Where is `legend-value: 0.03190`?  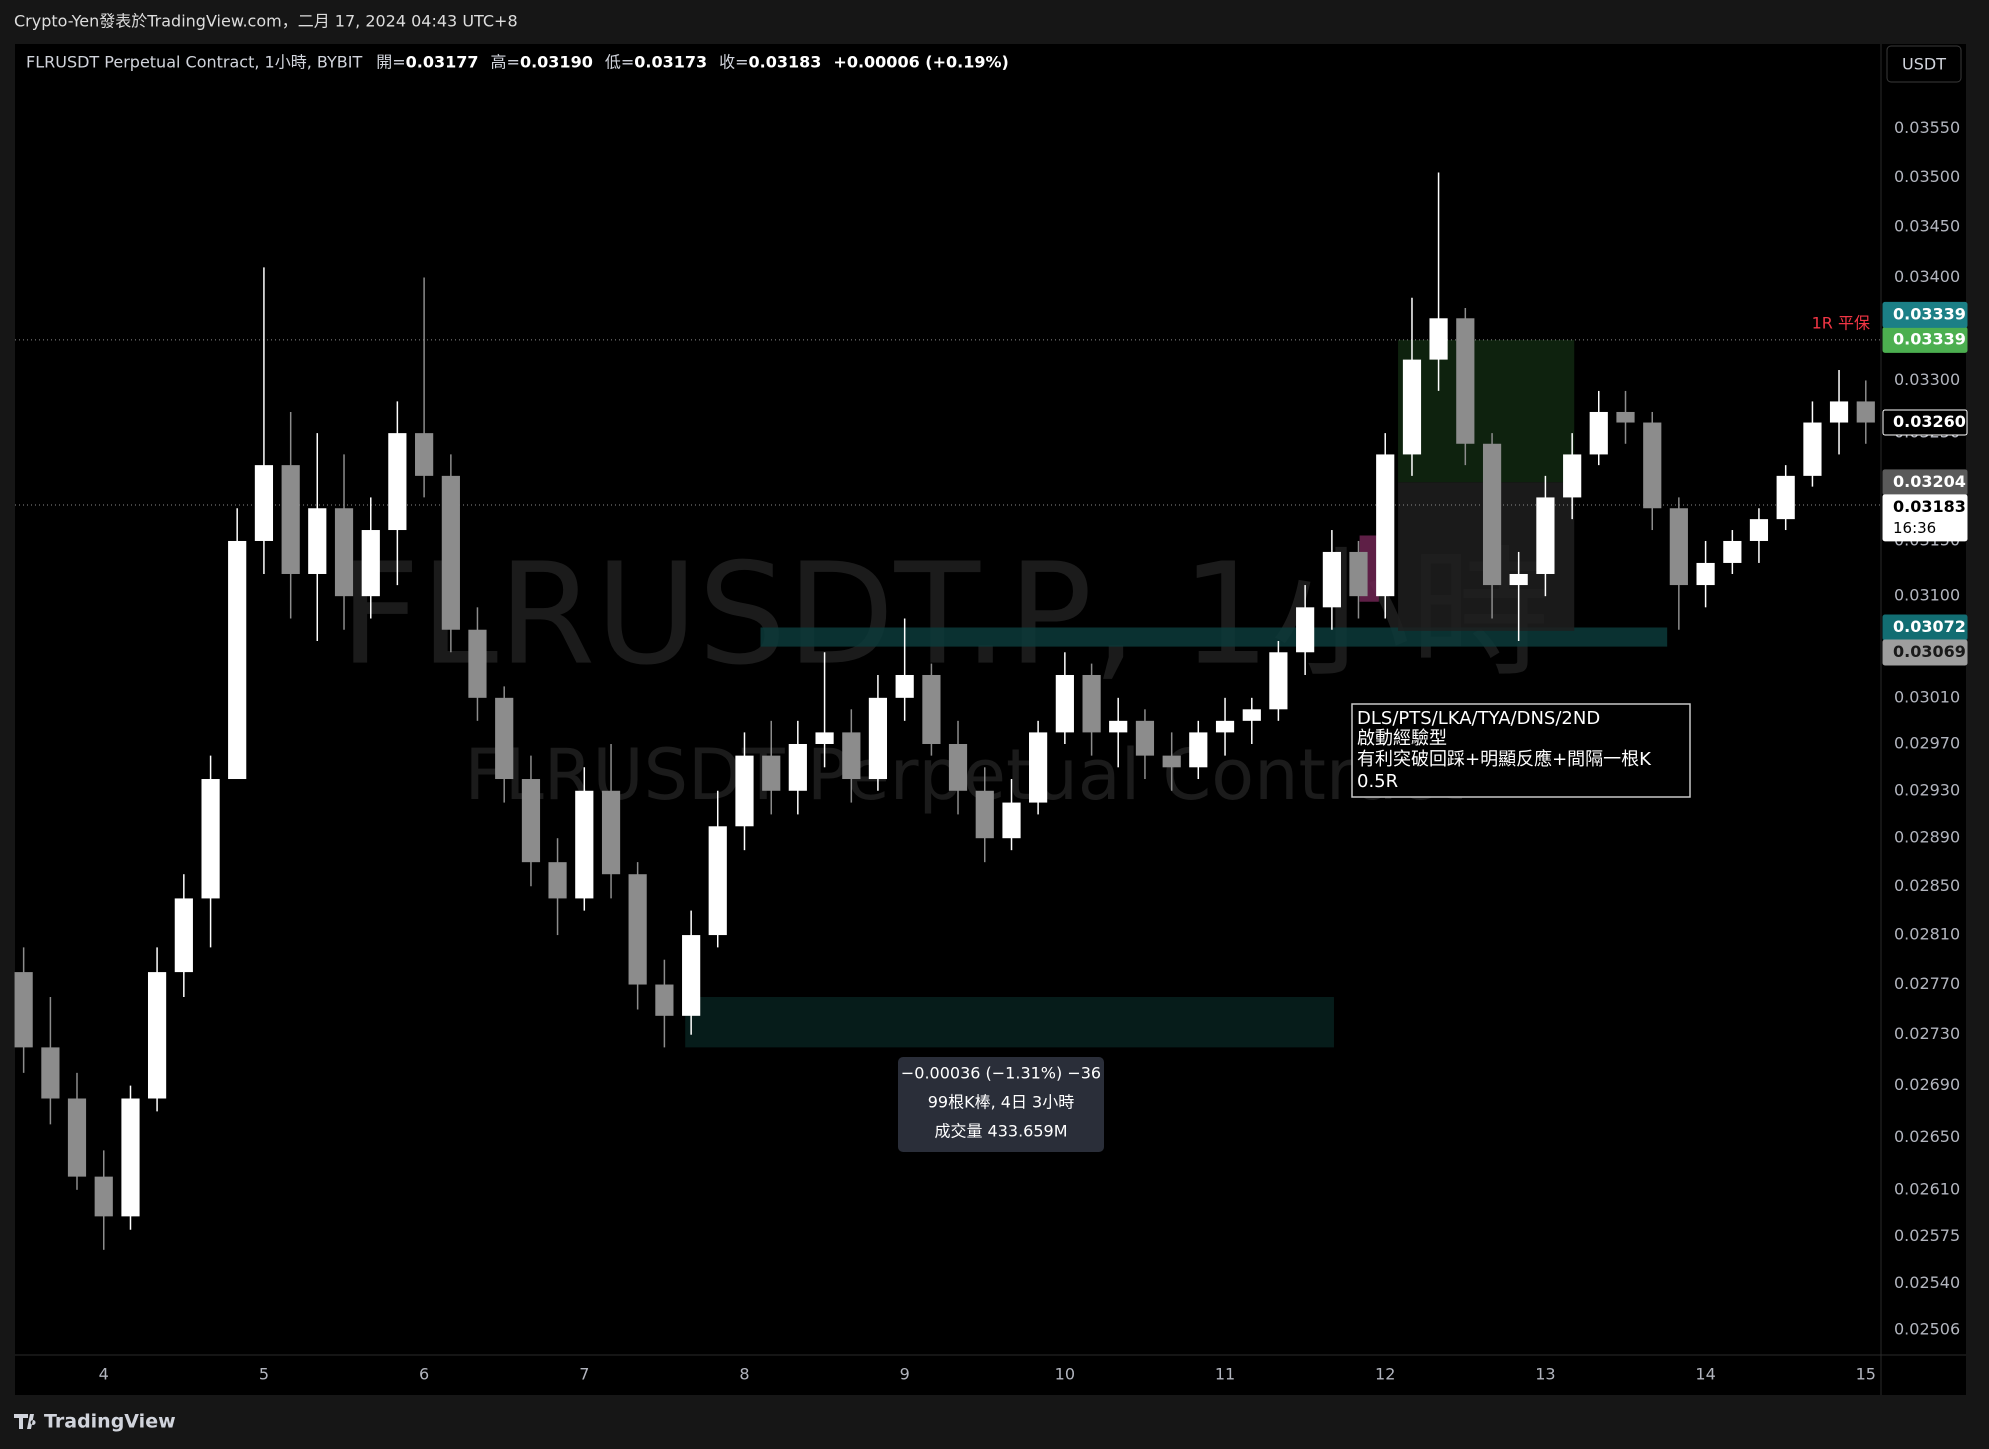 legend-value: 0.03190 is located at coordinates (556, 62).